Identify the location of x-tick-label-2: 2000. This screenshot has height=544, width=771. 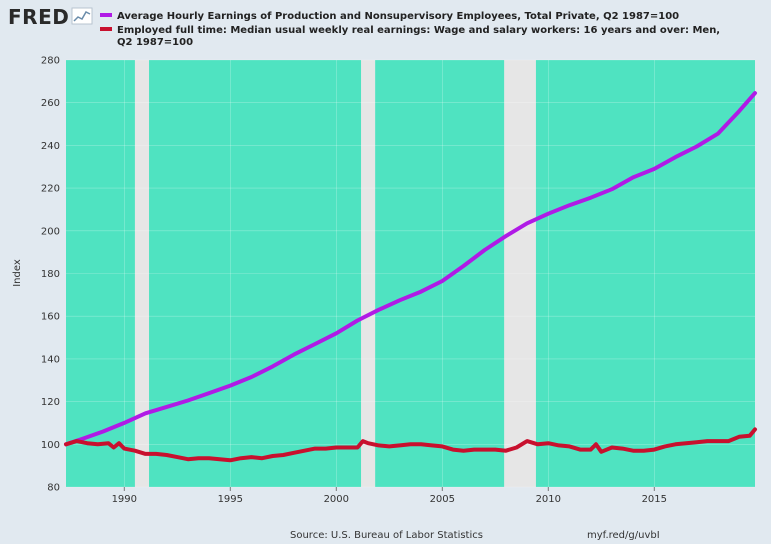
(336, 499).